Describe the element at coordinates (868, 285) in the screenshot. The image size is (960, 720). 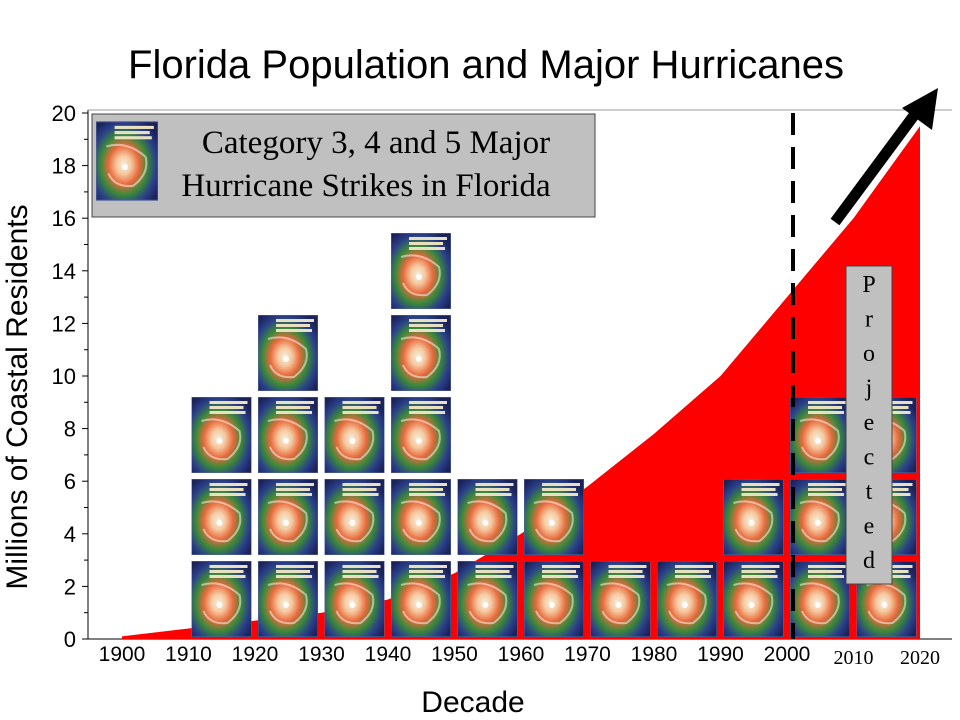
I see `projected-letter: P` at that location.